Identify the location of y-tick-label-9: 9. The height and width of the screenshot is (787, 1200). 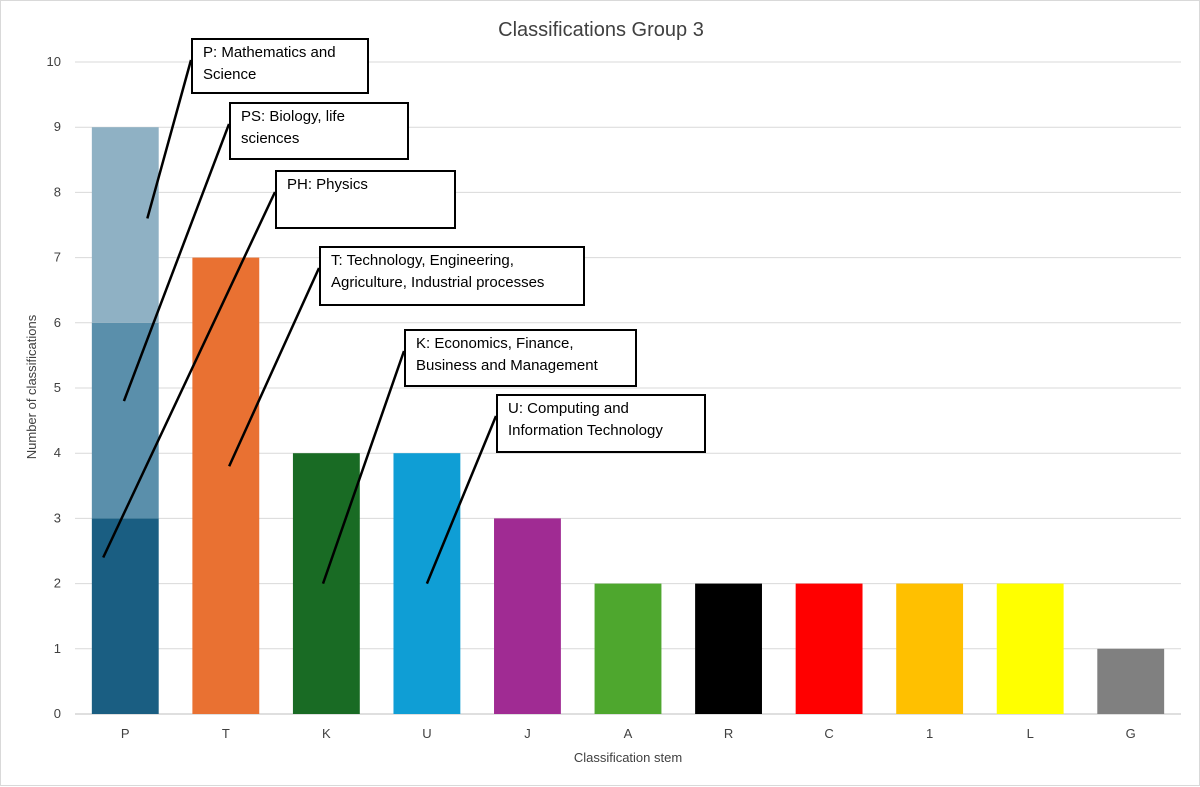
(57, 126).